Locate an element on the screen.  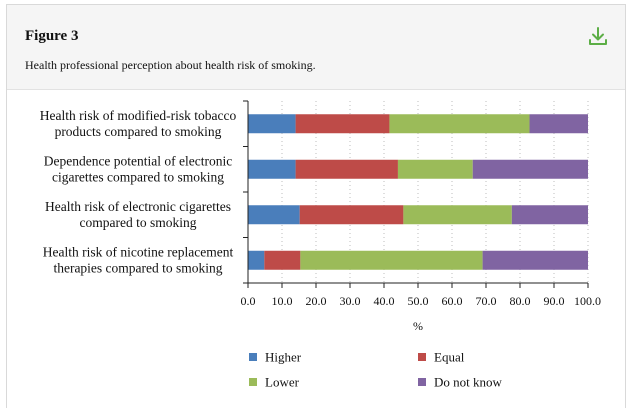
category-label: cigarettes compared to smoking is located at coordinates (138, 176).